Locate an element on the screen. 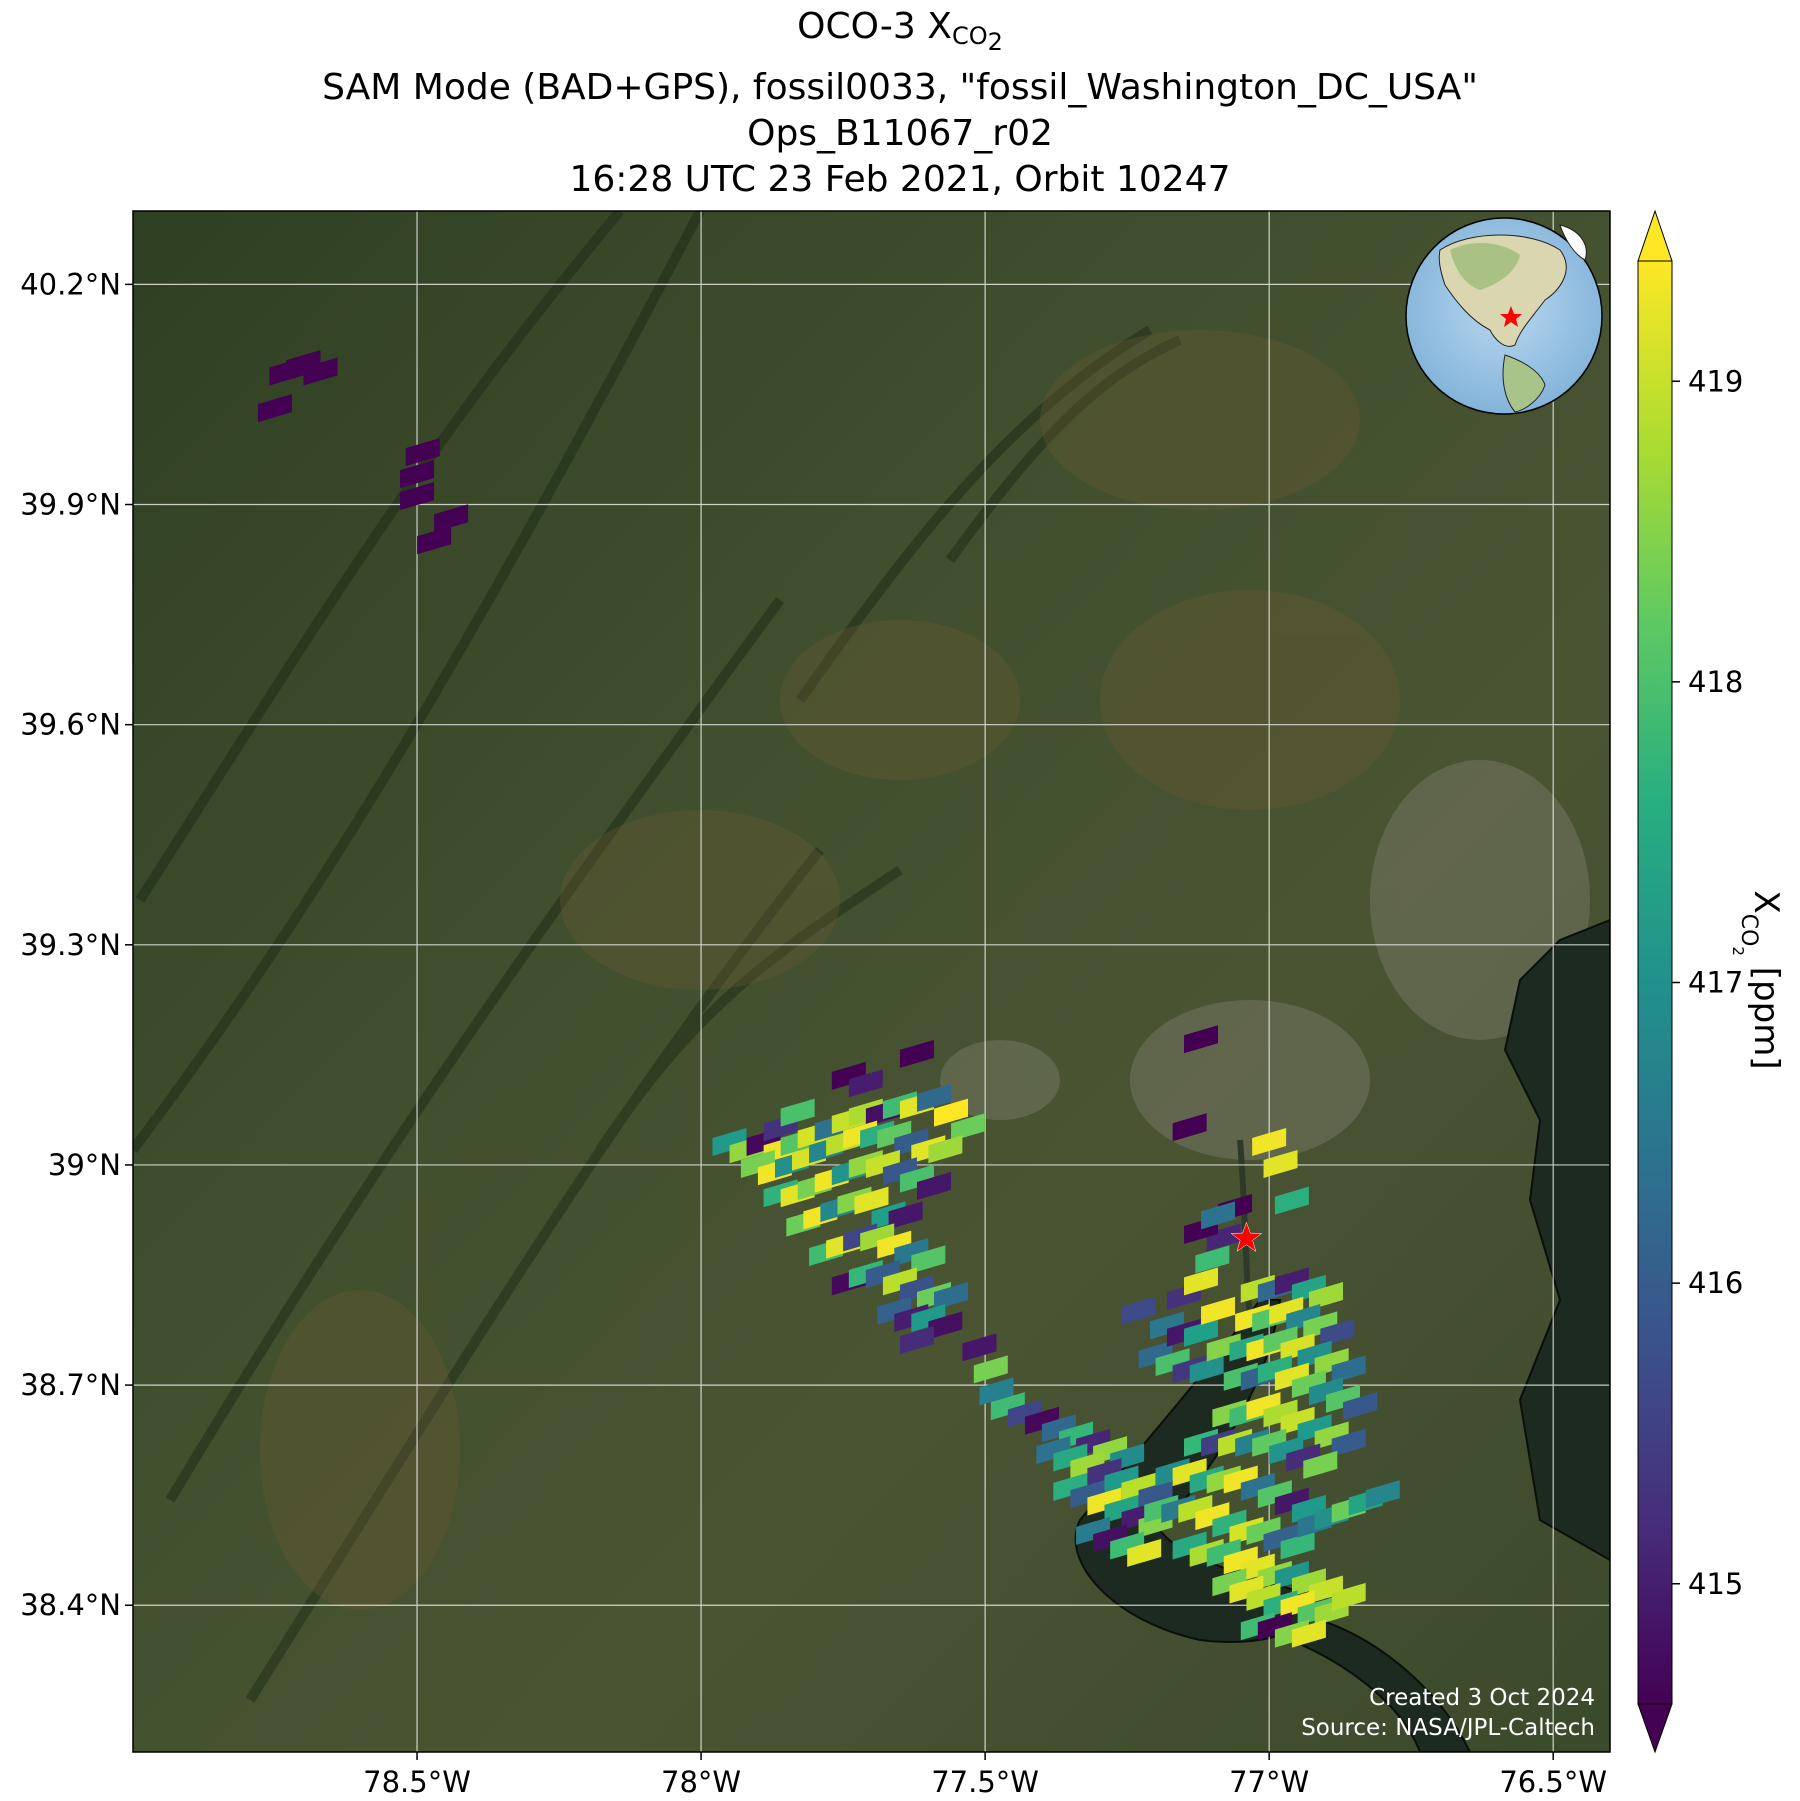 This screenshot has height=1801, width=1800. credit-created: Created 3 Oct 2024 is located at coordinates (1482, 1698).